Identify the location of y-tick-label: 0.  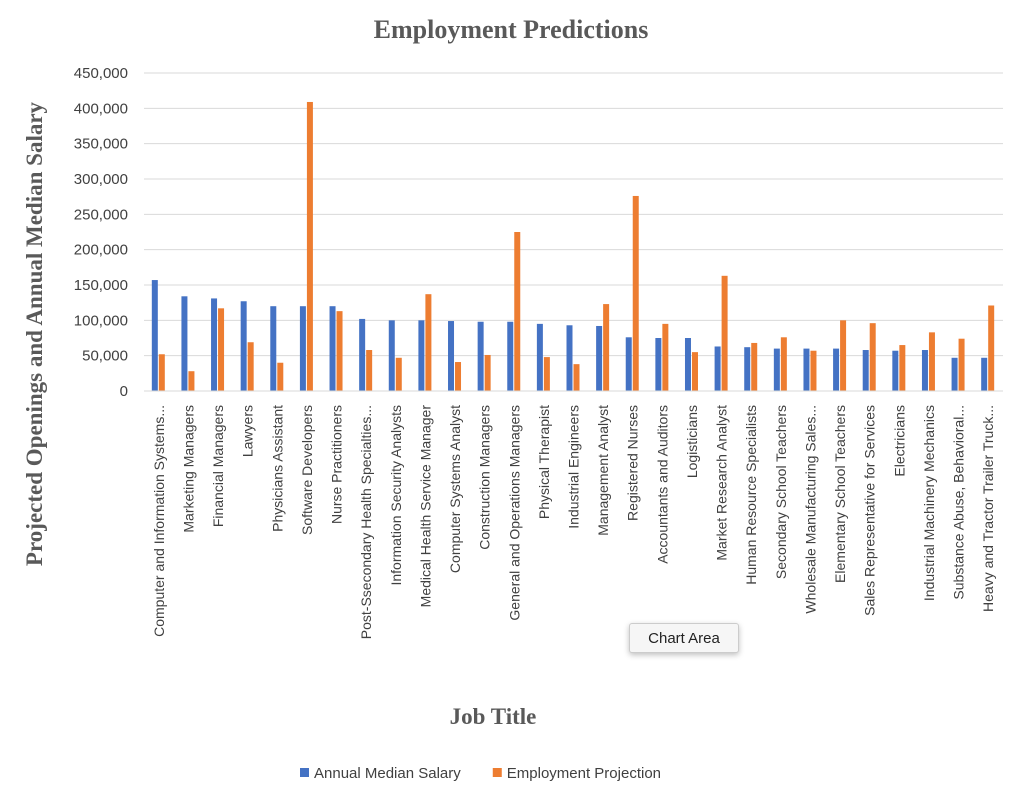
(124, 391).